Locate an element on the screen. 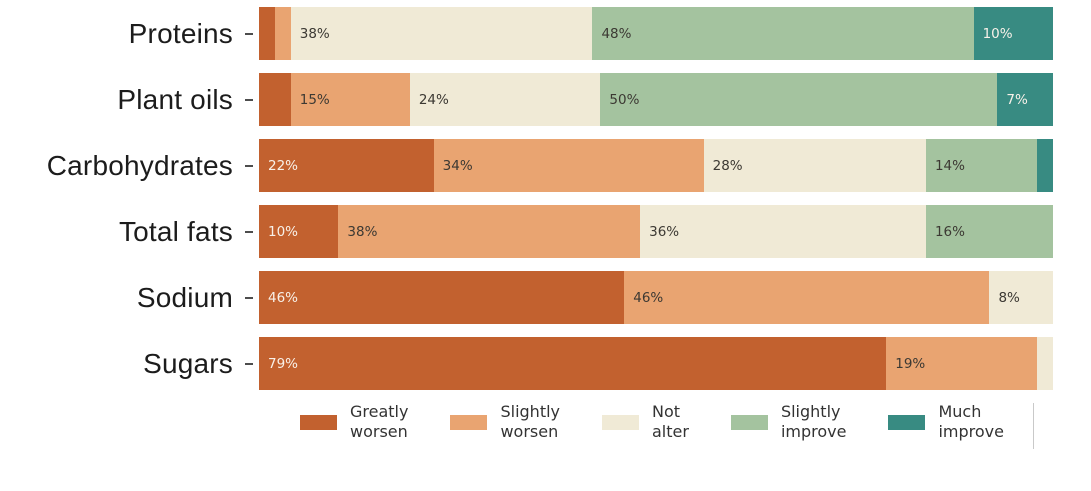 This screenshot has height=491, width=1091. stacked-bar: 10% 38% 36% 16% is located at coordinates (656, 231).